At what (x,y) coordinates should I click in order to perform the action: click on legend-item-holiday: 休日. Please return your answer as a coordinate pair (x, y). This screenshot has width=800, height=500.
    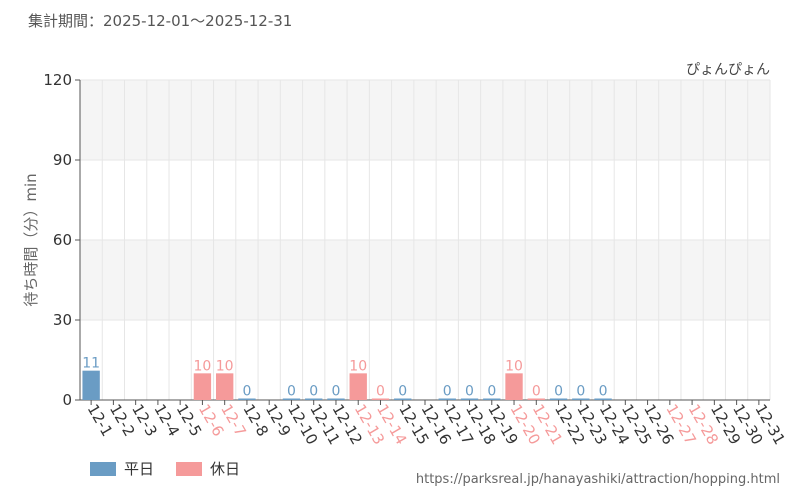
    Looking at the image, I should click on (208, 468).